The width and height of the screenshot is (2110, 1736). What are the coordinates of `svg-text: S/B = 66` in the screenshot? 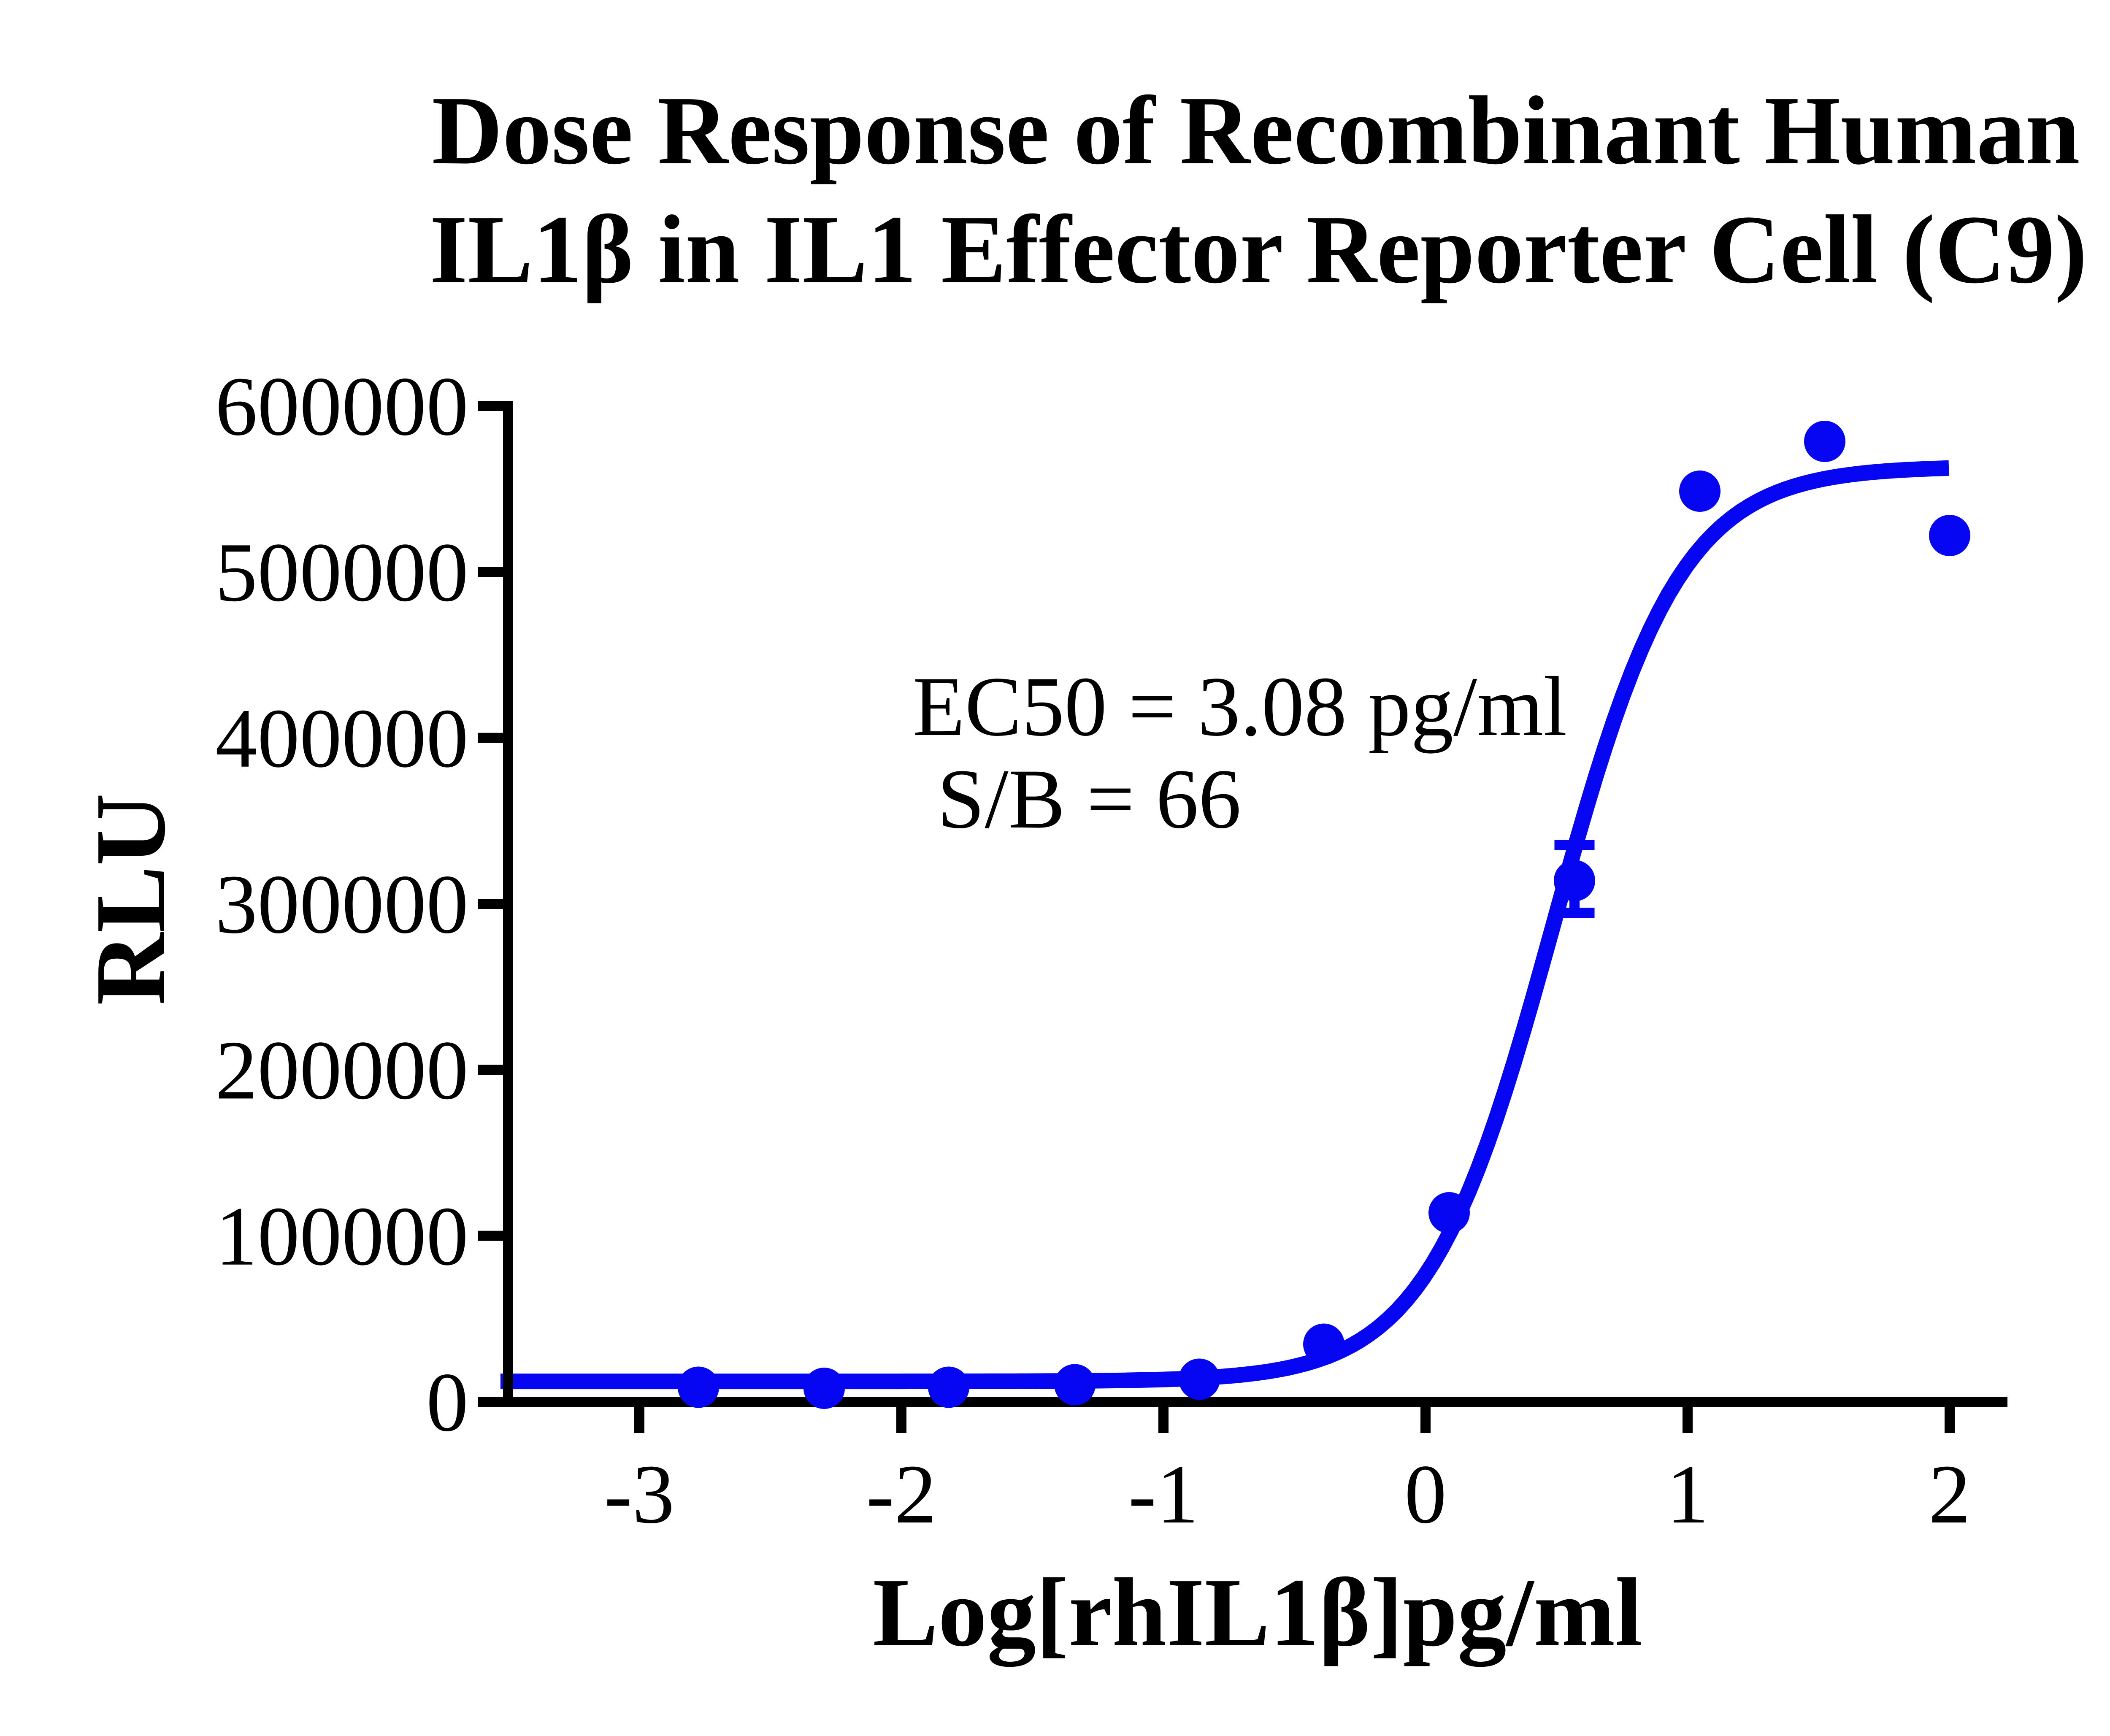 It's located at (1089, 799).